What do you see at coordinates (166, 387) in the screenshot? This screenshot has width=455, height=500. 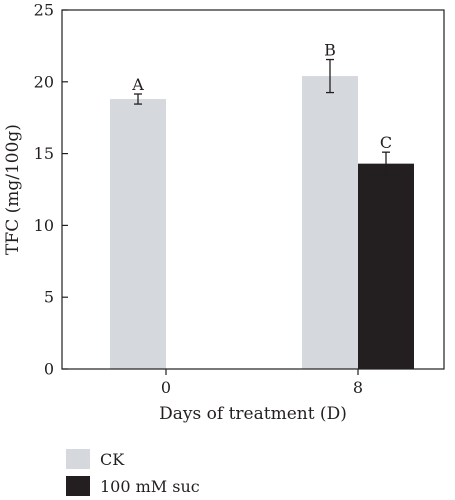 I see `x-tick-label: 0` at bounding box center [166, 387].